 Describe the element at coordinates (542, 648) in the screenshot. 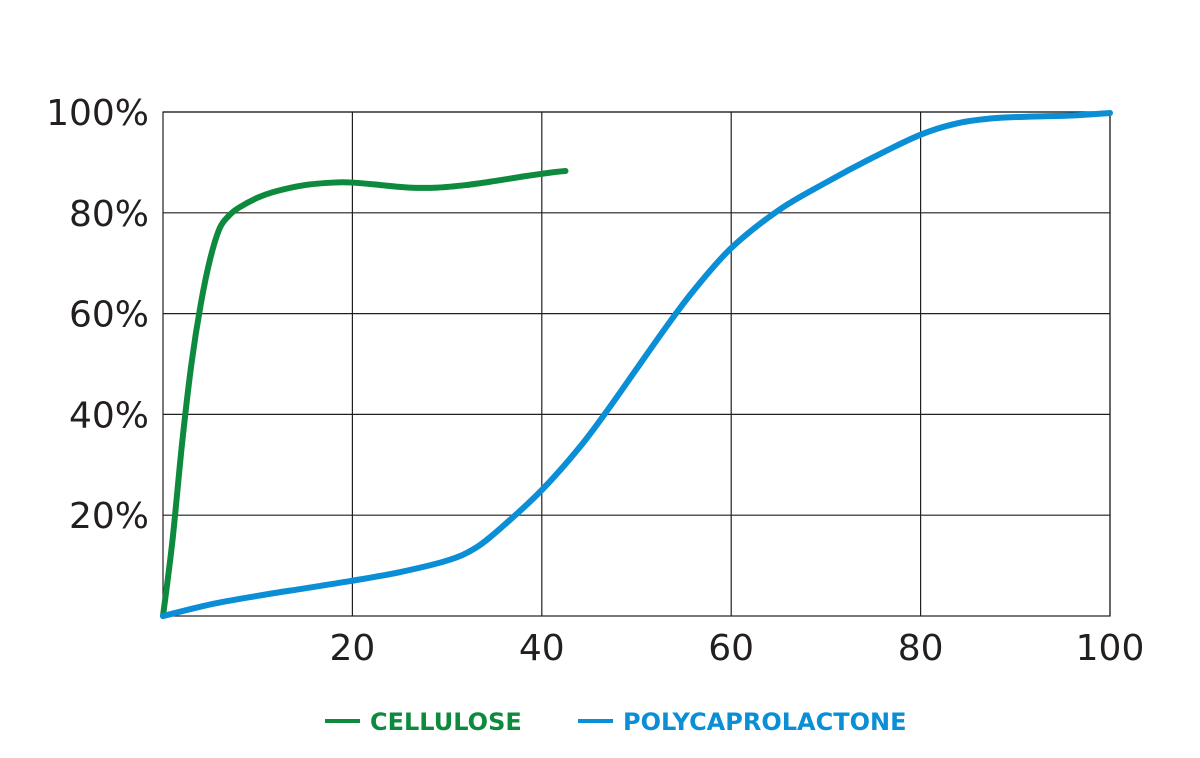

I see `x-tick-label: 40` at that location.